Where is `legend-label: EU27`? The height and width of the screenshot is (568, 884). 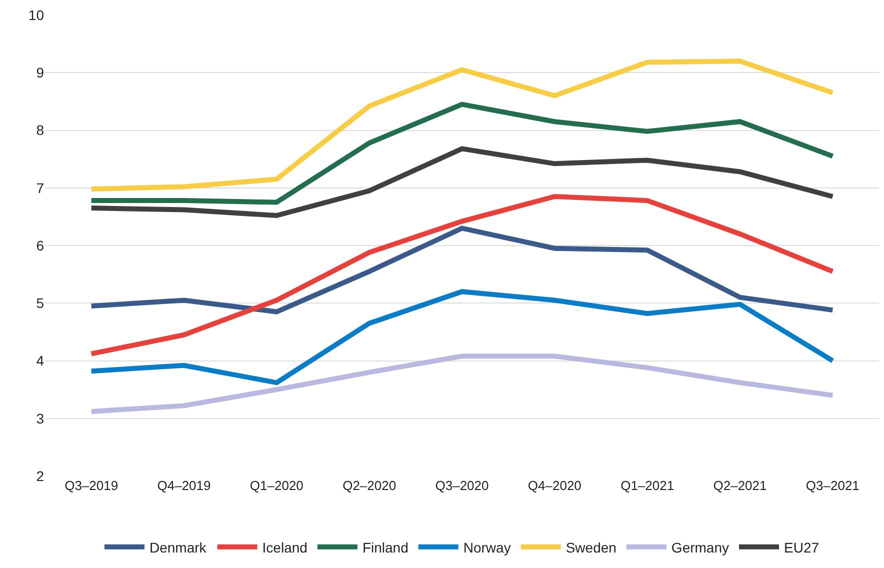
legend-label: EU27 is located at coordinates (802, 547).